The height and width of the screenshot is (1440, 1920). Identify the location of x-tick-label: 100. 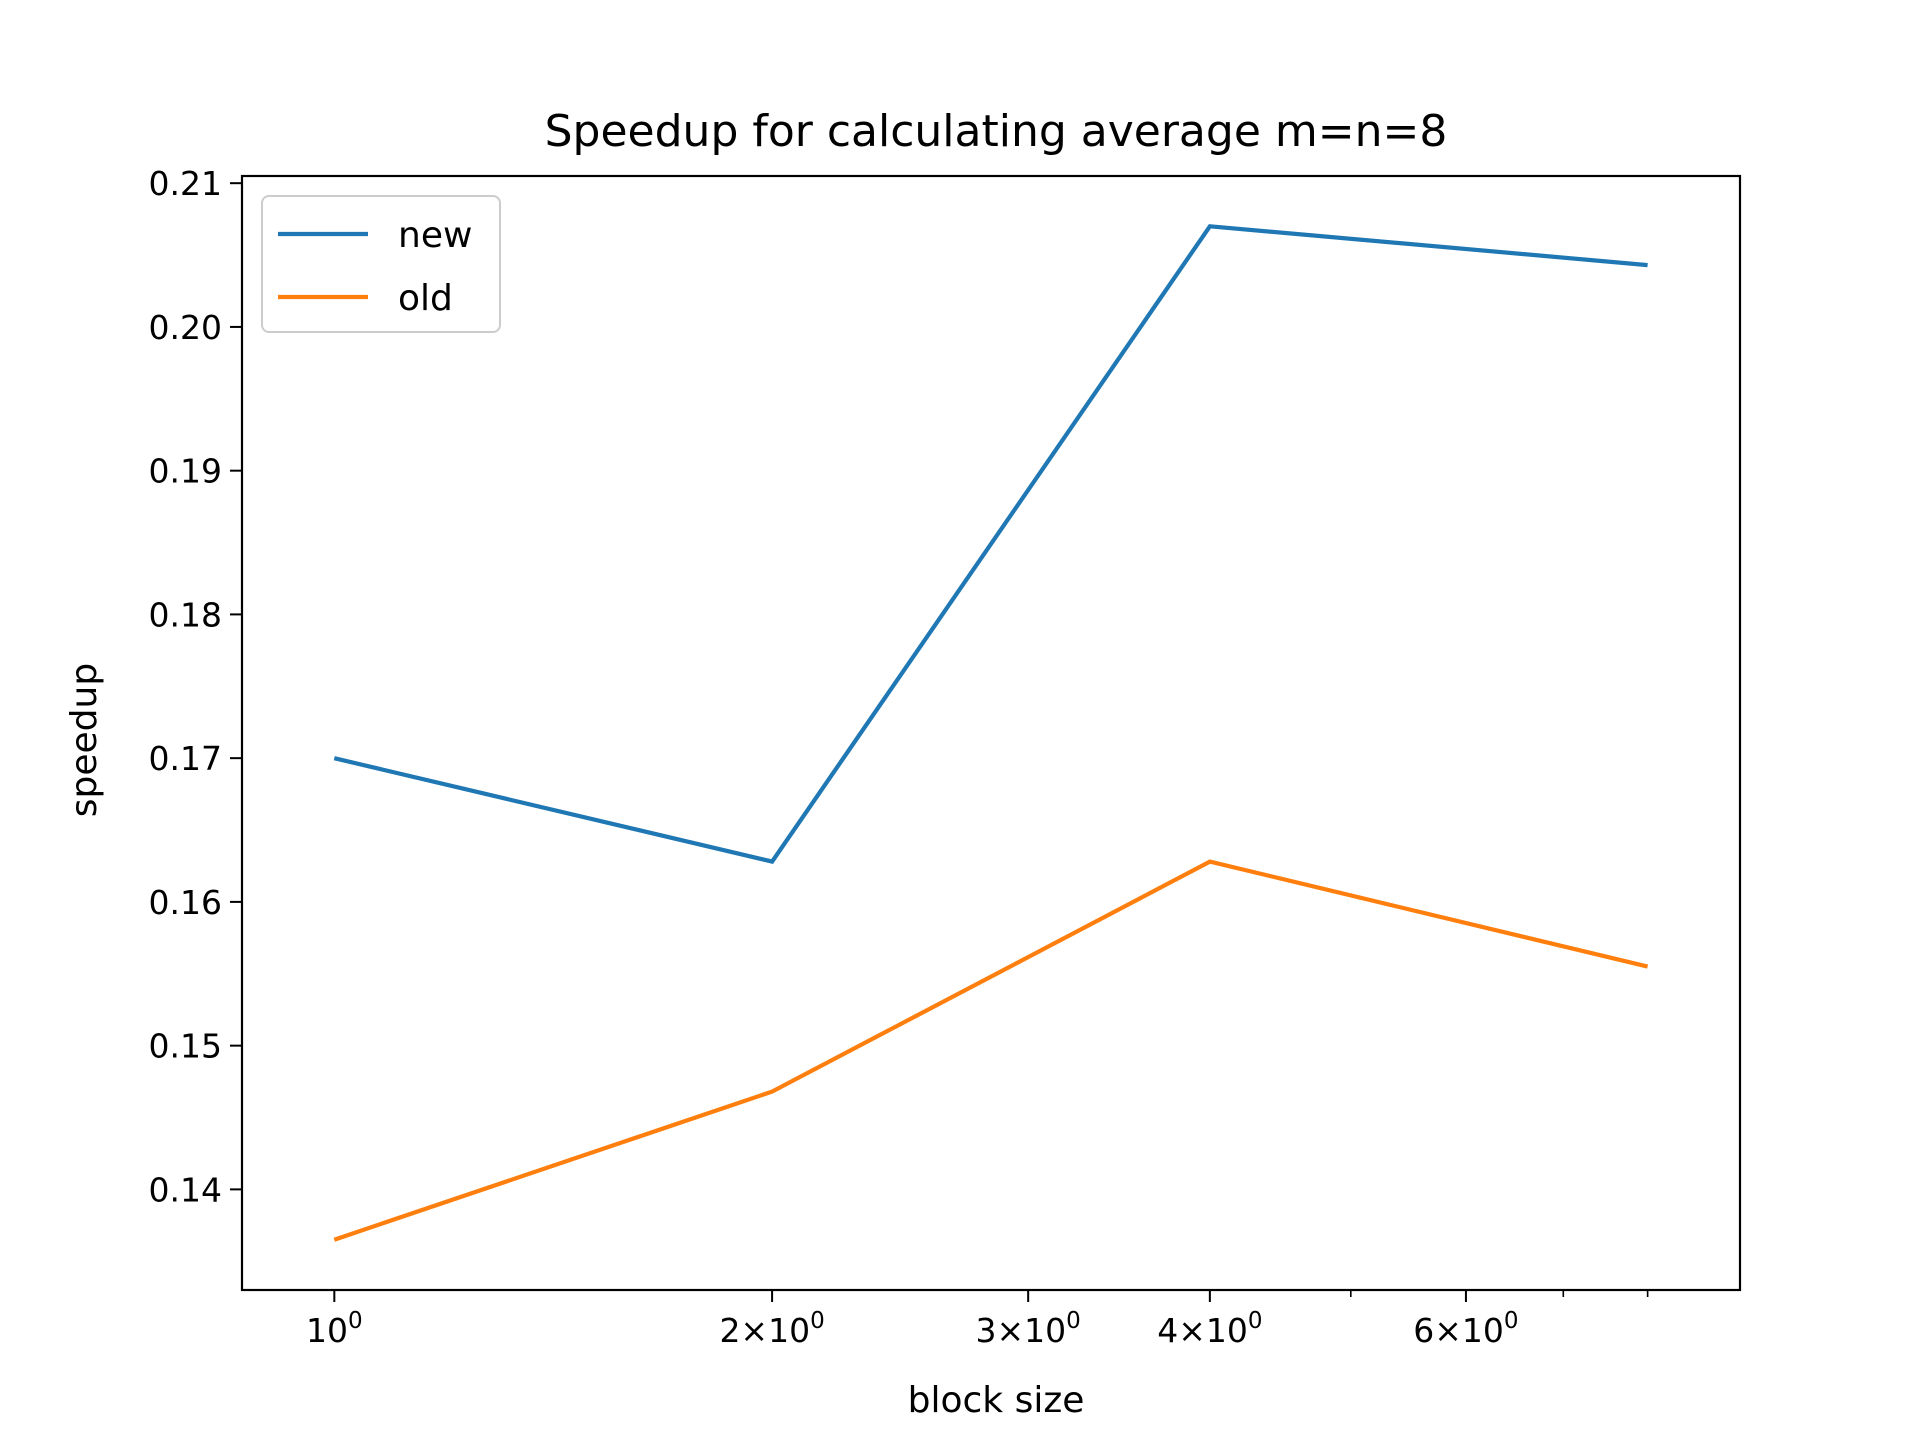
(334, 1329).